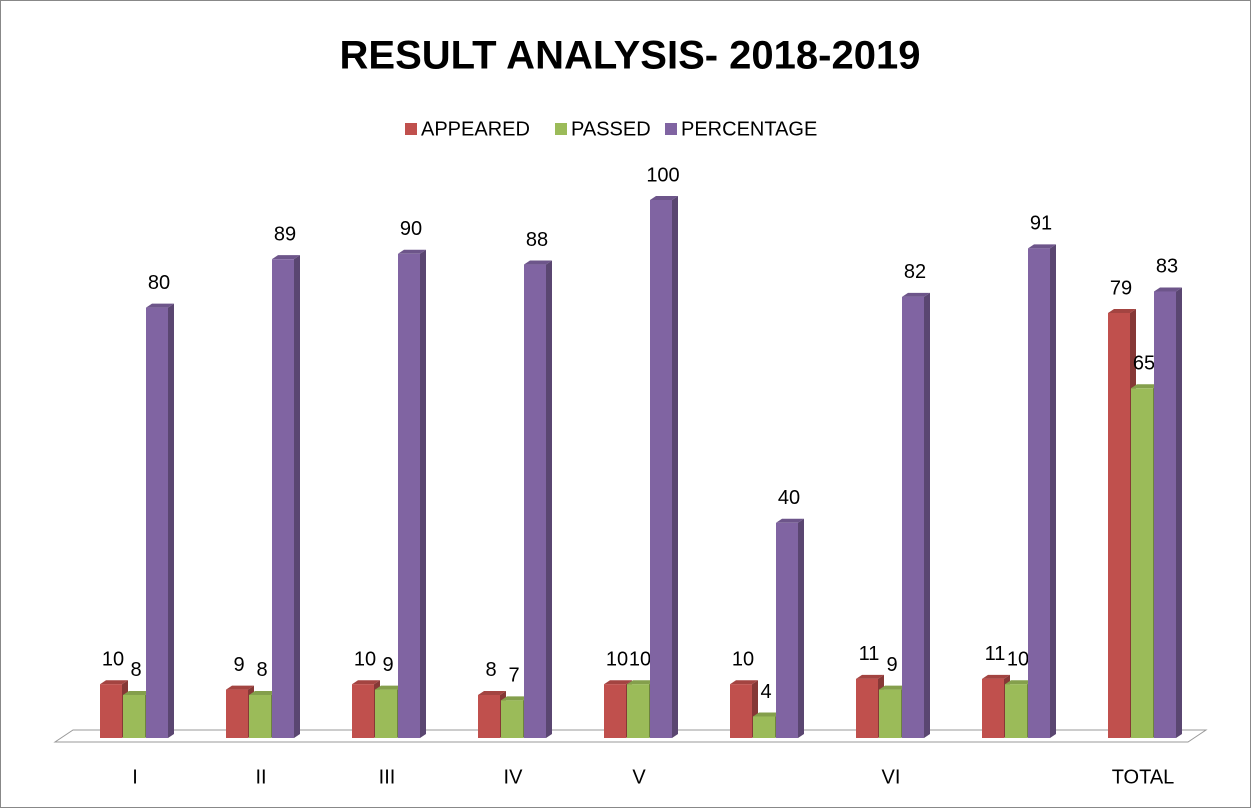 The width and height of the screenshot is (1252, 809). I want to click on x-tick-label: I, so click(135, 777).